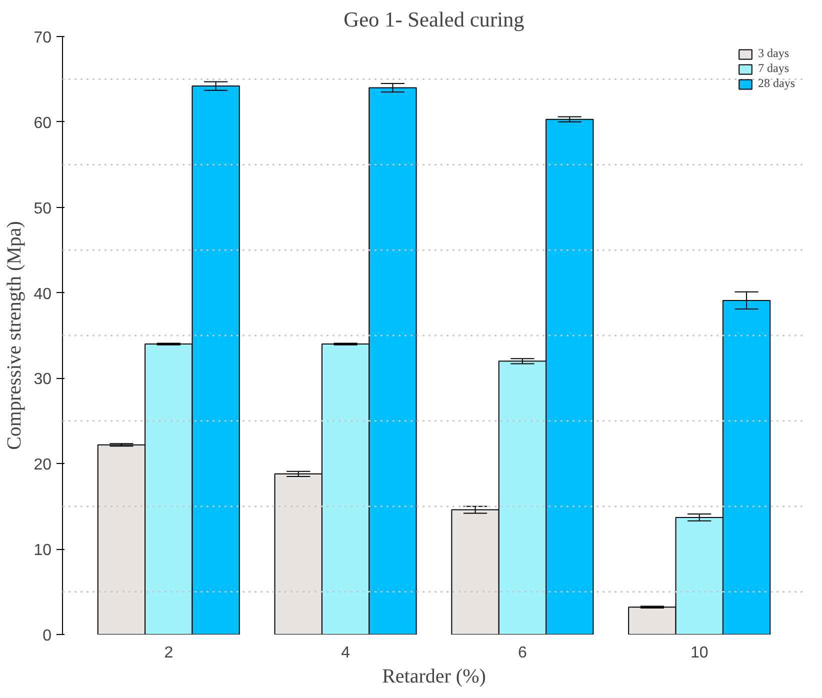 The height and width of the screenshot is (698, 822). What do you see at coordinates (43, 294) in the screenshot?
I see `y-tick-label: 40` at bounding box center [43, 294].